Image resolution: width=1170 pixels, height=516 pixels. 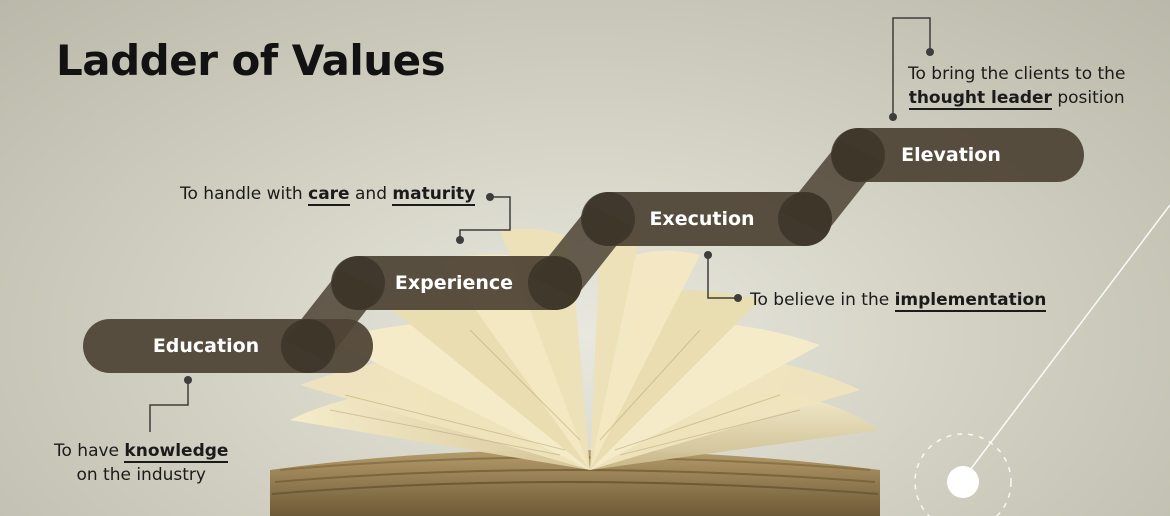 What do you see at coordinates (911, 67) in the screenshot?
I see `connector-elevation` at bounding box center [911, 67].